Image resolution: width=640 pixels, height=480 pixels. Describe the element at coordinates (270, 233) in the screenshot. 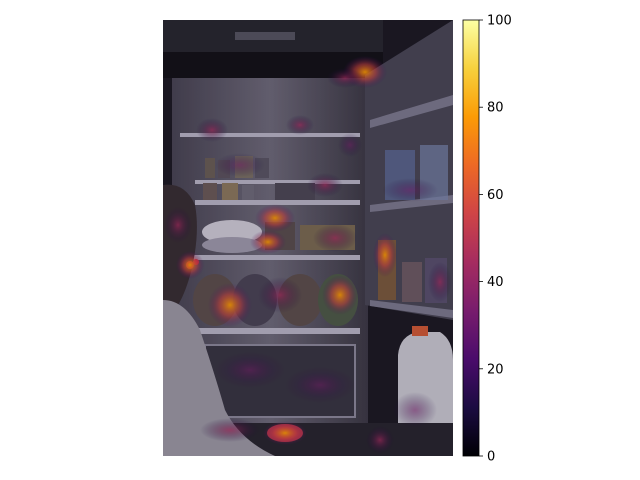

I see `fridge-shelves` at that location.